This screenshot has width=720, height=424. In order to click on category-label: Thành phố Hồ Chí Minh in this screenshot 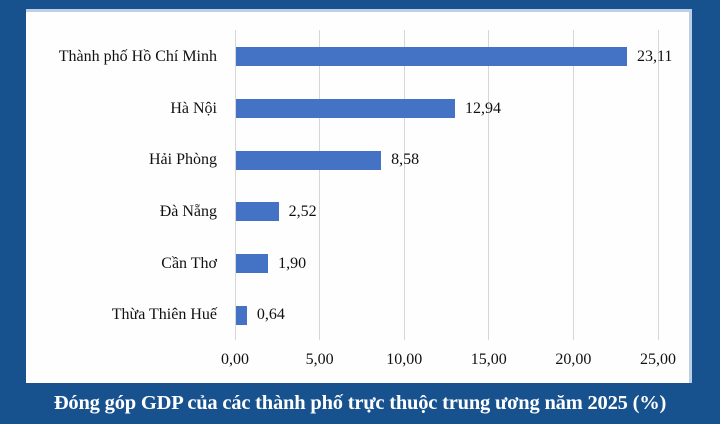, I will do `click(137, 56)`.